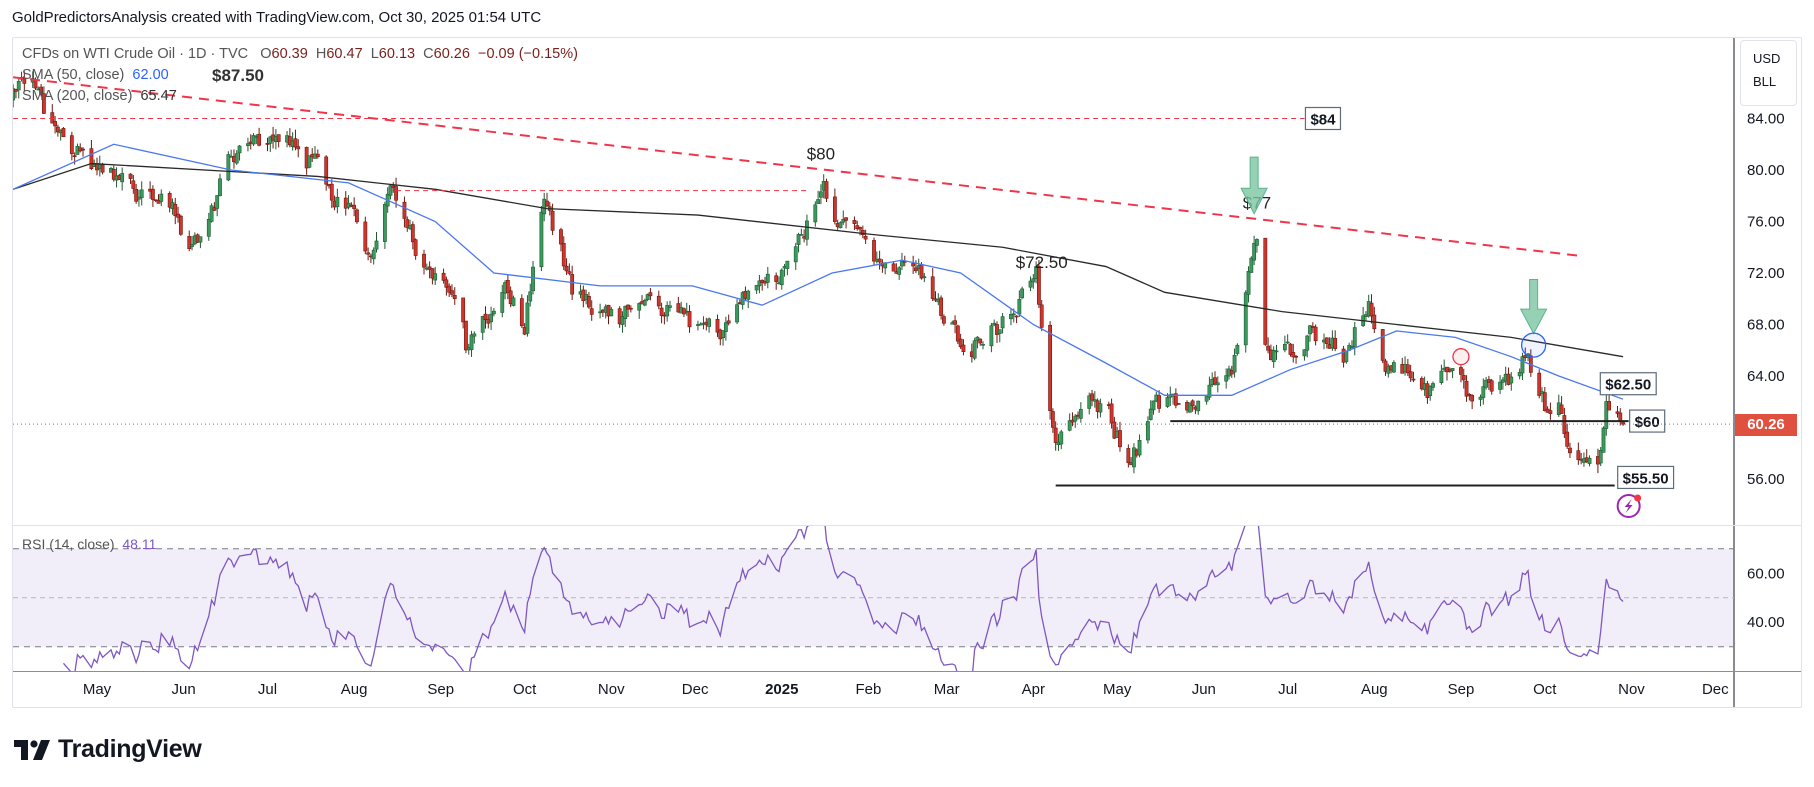 Image resolution: width=1814 pixels, height=787 pixels. What do you see at coordinates (99, 96) in the screenshot?
I see `sma200-legend: SMA (200, close) 65.47` at bounding box center [99, 96].